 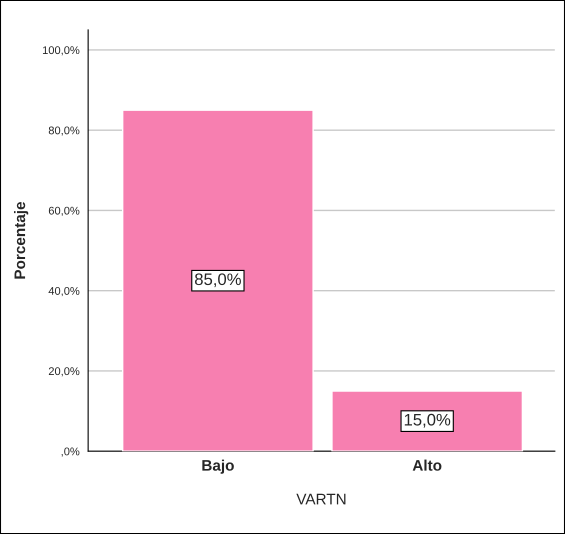 What do you see at coordinates (218, 467) in the screenshot?
I see `x-tick-label: Bajo` at bounding box center [218, 467].